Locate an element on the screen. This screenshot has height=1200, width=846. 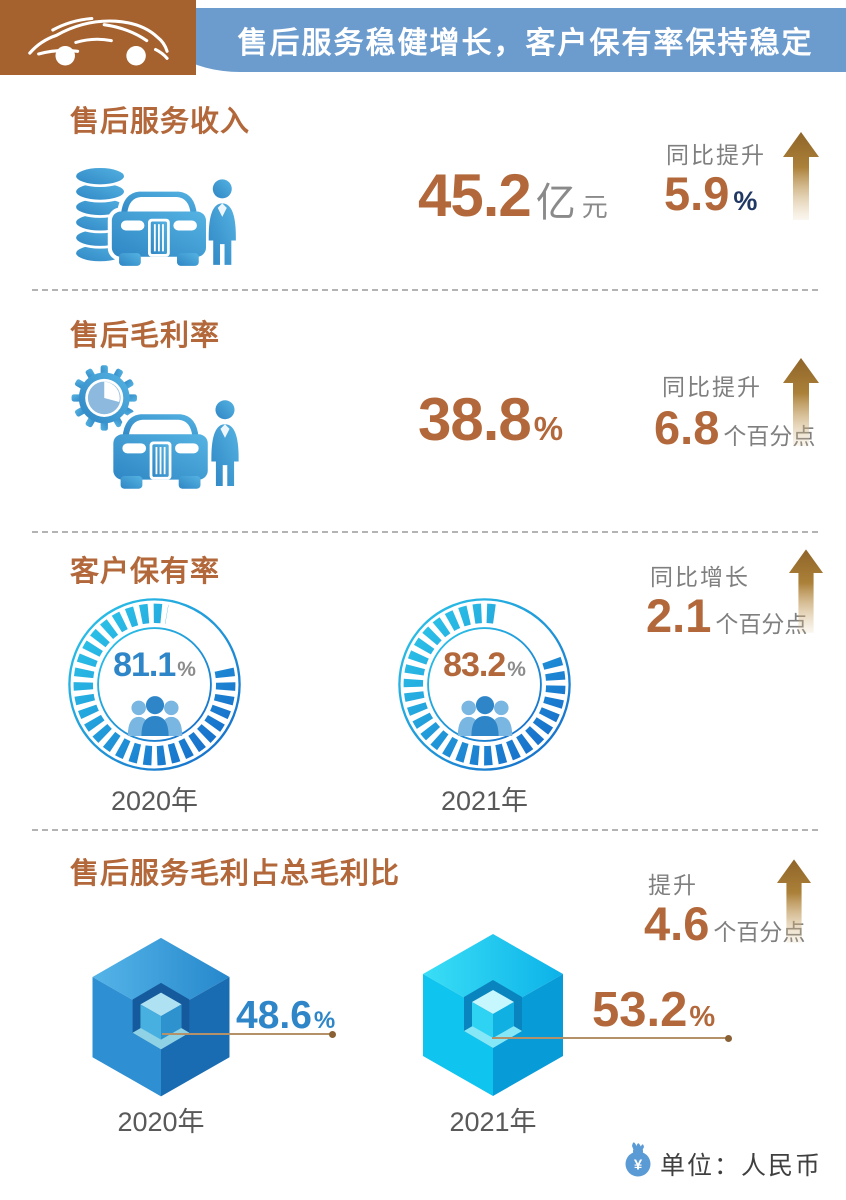
retention-value-2021: 83.2% is located at coordinates (484, 665).